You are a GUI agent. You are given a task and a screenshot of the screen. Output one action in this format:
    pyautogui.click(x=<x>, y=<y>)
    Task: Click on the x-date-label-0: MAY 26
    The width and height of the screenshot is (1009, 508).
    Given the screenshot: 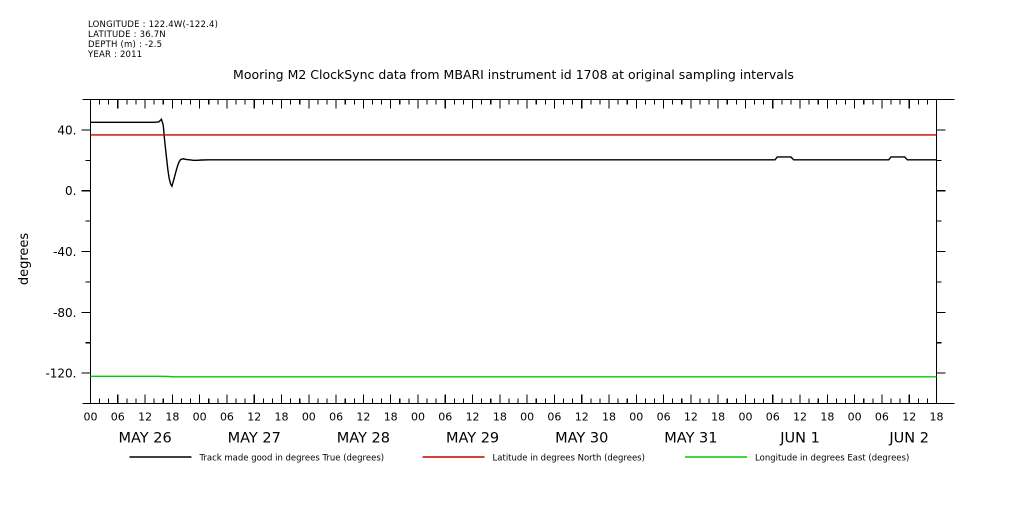 What is the action you would take?
    pyautogui.click(x=144, y=439)
    